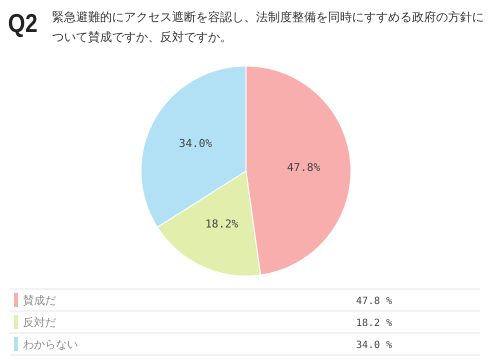 The height and width of the screenshot is (362, 490). Describe the element at coordinates (50, 344) in the screenshot. I see `legend-label: わからない` at that location.